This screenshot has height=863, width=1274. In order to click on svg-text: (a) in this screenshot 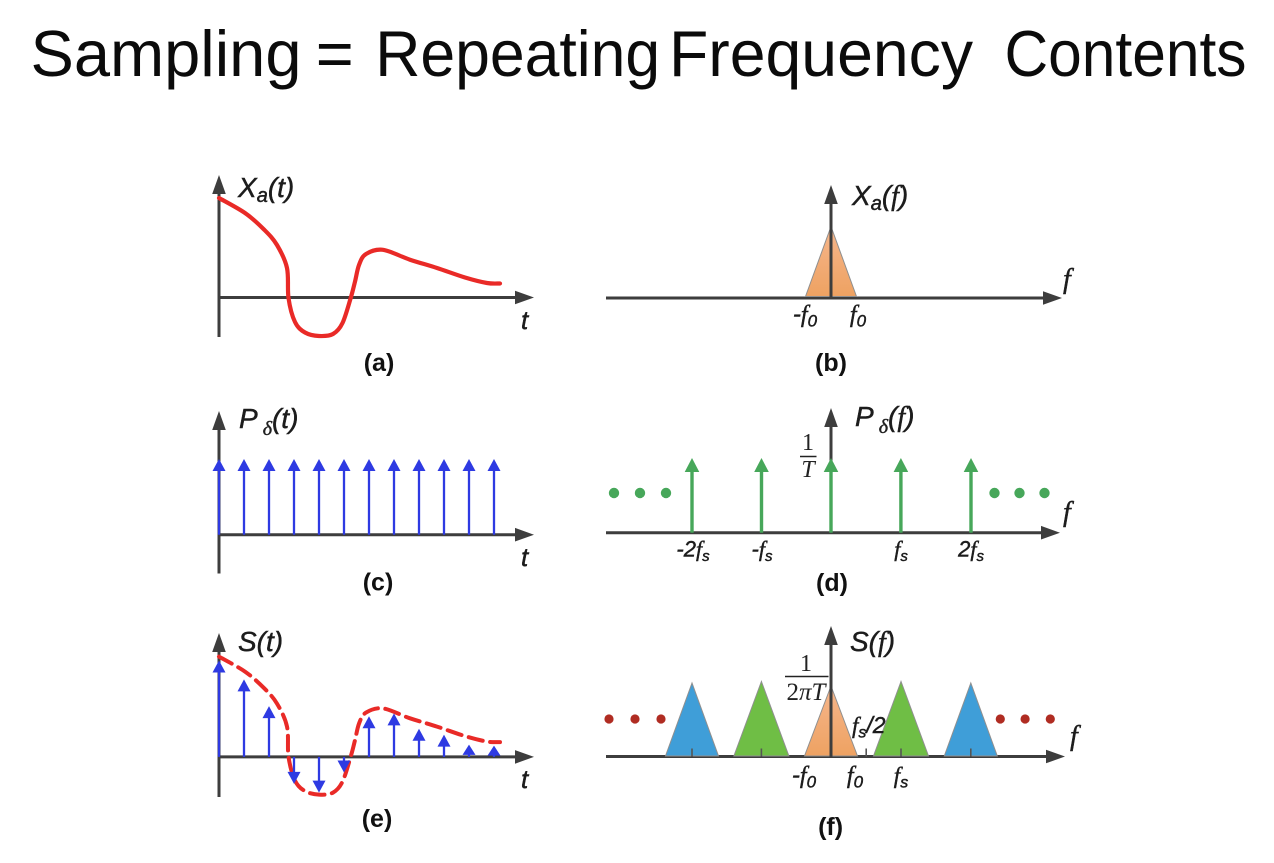, I will do `click(379, 363)`.